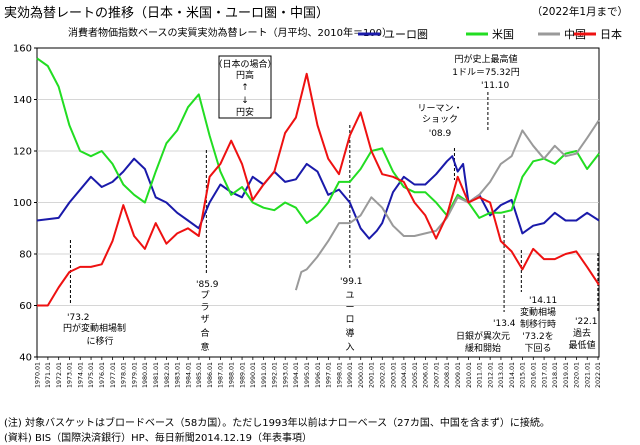 This screenshot has height=445, width=640. What do you see at coordinates (99, 341) in the screenshot?
I see `annotation-7: に移行` at bounding box center [99, 341].